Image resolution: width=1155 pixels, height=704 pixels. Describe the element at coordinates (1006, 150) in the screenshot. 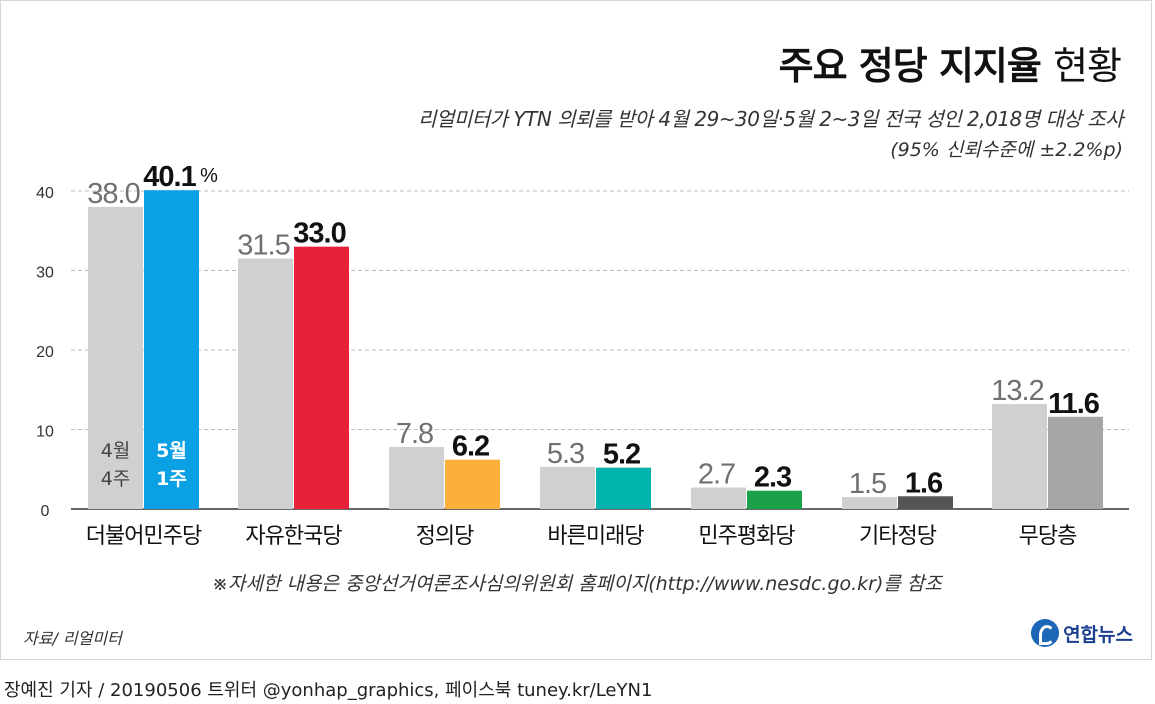

I see `confidence-note: (95% 신뢰수준에 ±2.2%p)` at that location.